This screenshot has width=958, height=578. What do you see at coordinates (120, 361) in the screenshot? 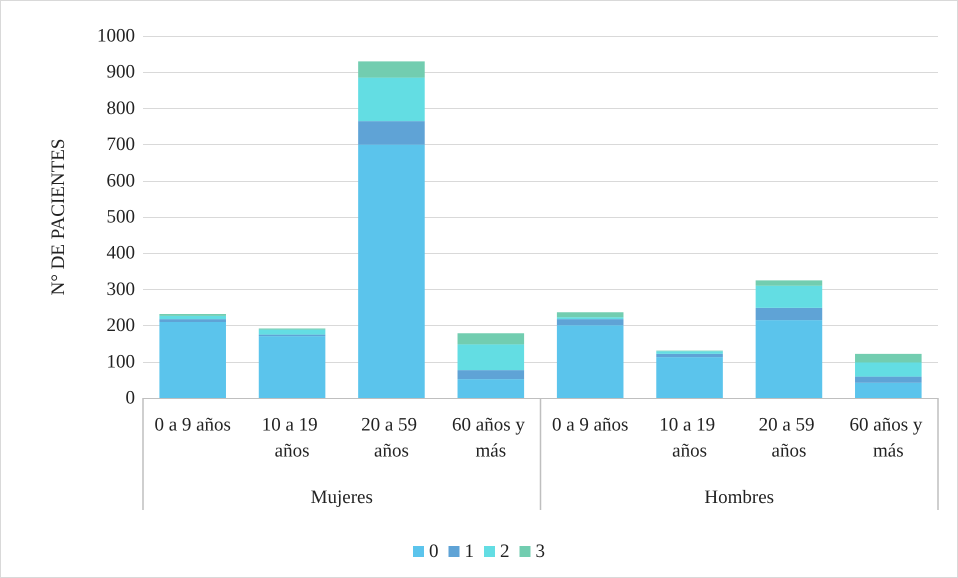
I see `y-tick-label: 100` at bounding box center [120, 361].